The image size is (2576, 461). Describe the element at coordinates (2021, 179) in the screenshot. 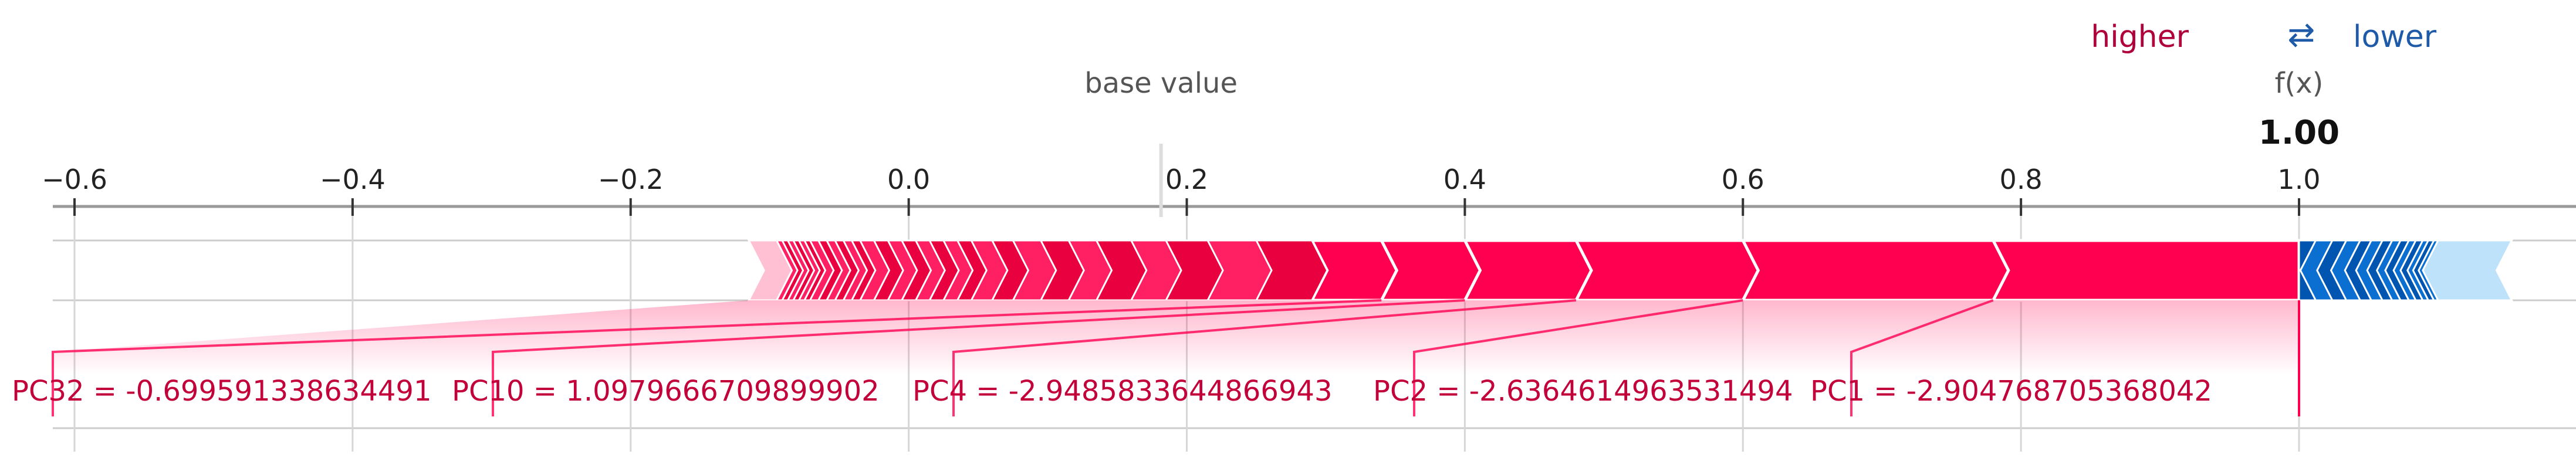

I see `tick-label: 0.8` at that location.